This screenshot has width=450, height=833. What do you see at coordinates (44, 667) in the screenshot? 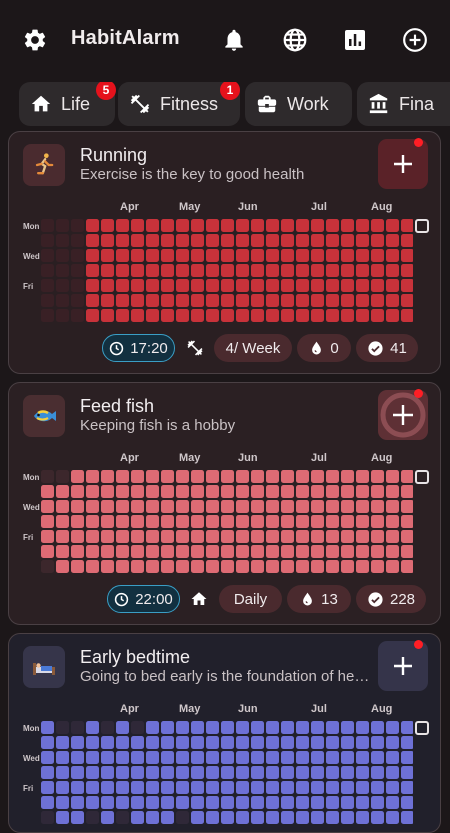
I see `bed-icon` at bounding box center [44, 667].